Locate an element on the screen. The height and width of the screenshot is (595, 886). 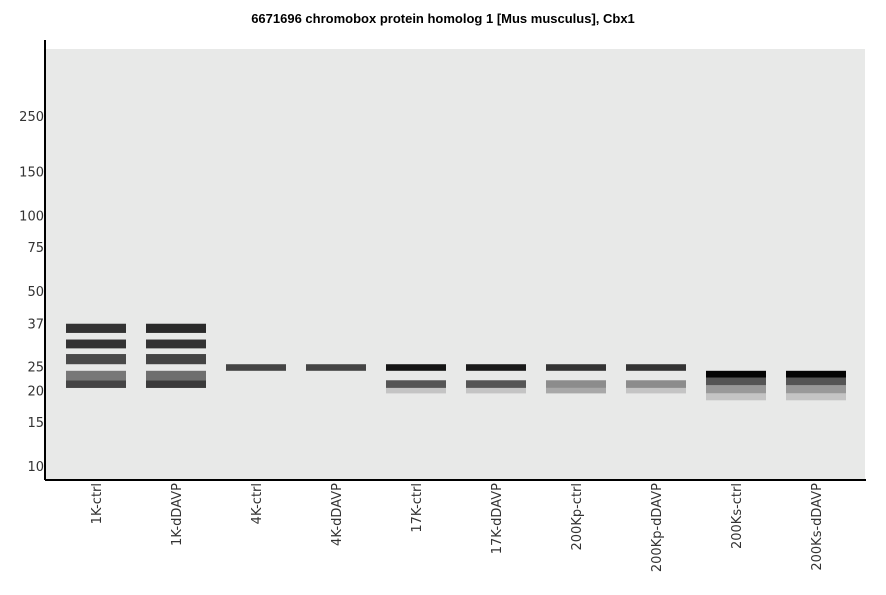
lane-label: 200Ks-ctrl is located at coordinates (737, 516).